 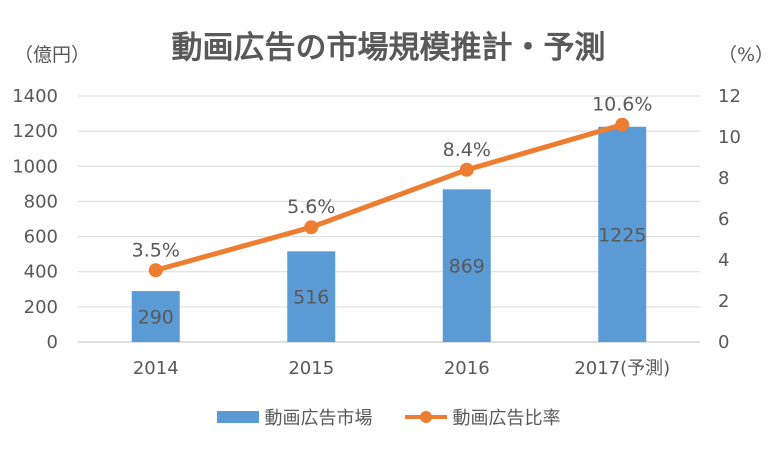 I want to click on legend-item-bar: 動画広告市場, so click(x=294, y=417).